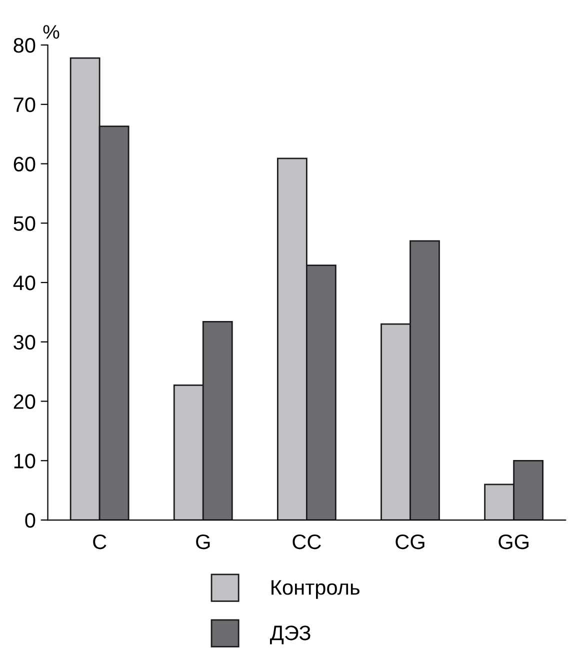  I want to click on y-tick-label: 0, so click(30, 520).